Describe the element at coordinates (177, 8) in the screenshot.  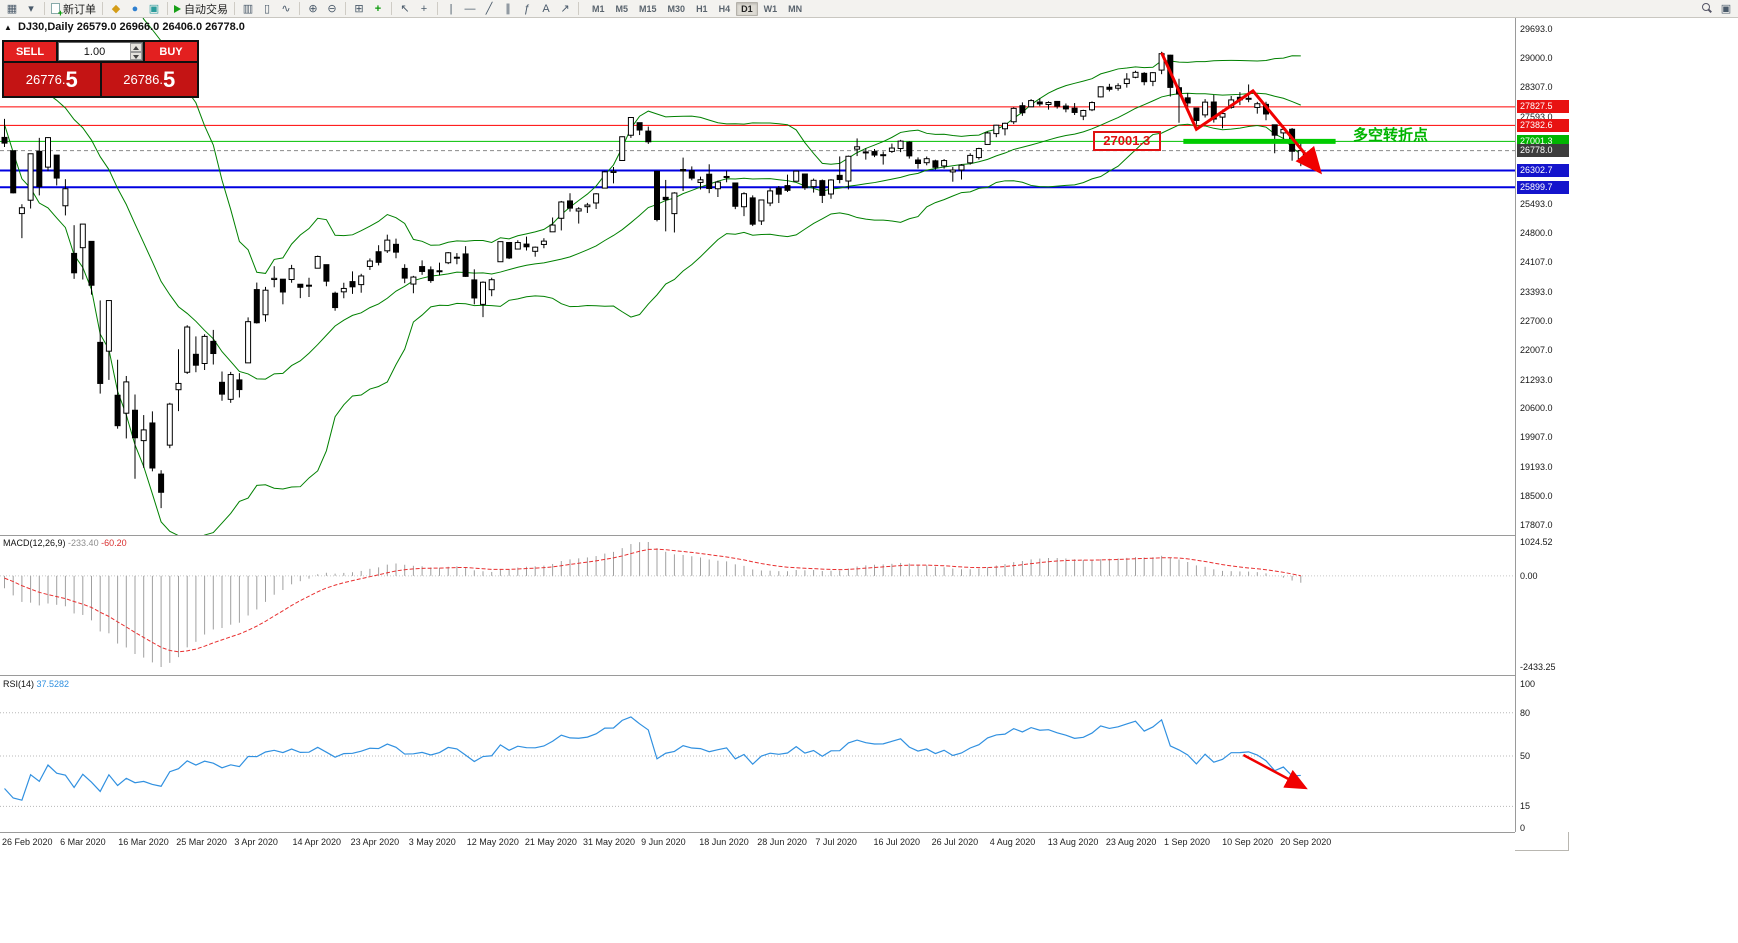
I see `autotrading-play-icon` at that location.